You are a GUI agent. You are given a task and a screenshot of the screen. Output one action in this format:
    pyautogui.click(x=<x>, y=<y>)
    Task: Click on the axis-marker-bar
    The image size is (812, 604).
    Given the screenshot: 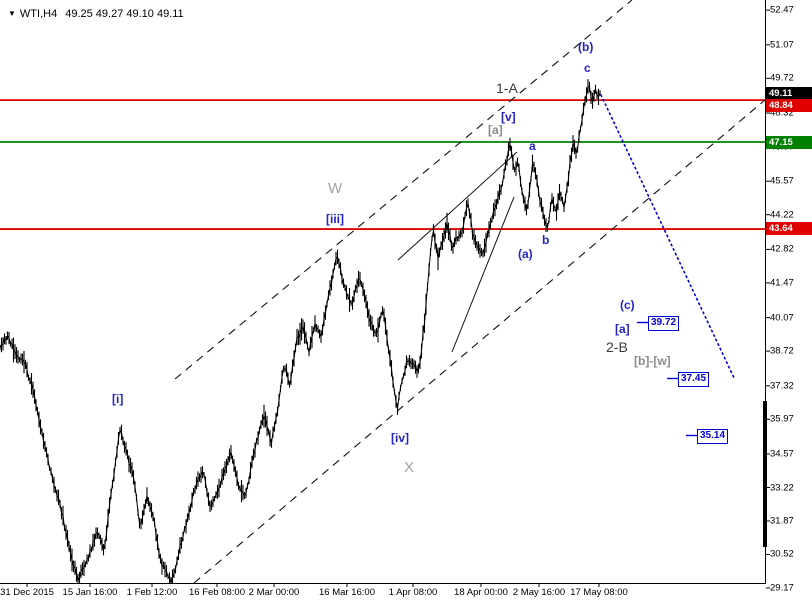 What is the action you would take?
    pyautogui.click(x=765, y=474)
    